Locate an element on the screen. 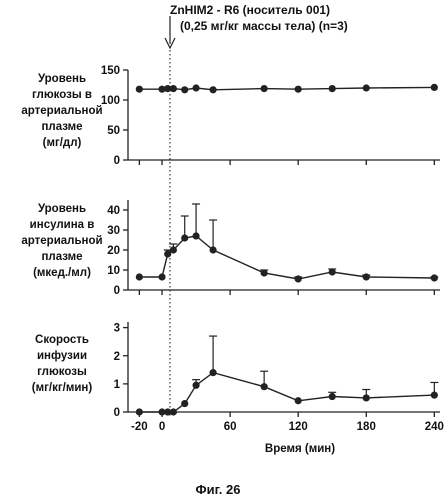 The image size is (445, 500). infusion-x-tick-label: 180 is located at coordinates (366, 427).